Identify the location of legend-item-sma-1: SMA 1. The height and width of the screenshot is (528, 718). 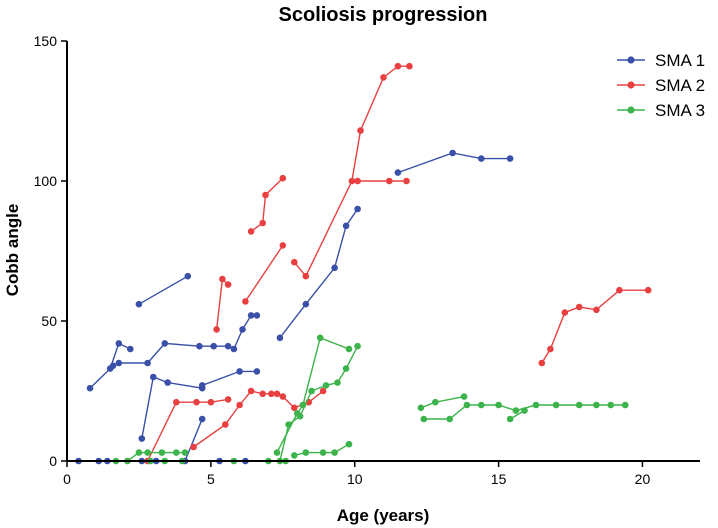
(661, 60).